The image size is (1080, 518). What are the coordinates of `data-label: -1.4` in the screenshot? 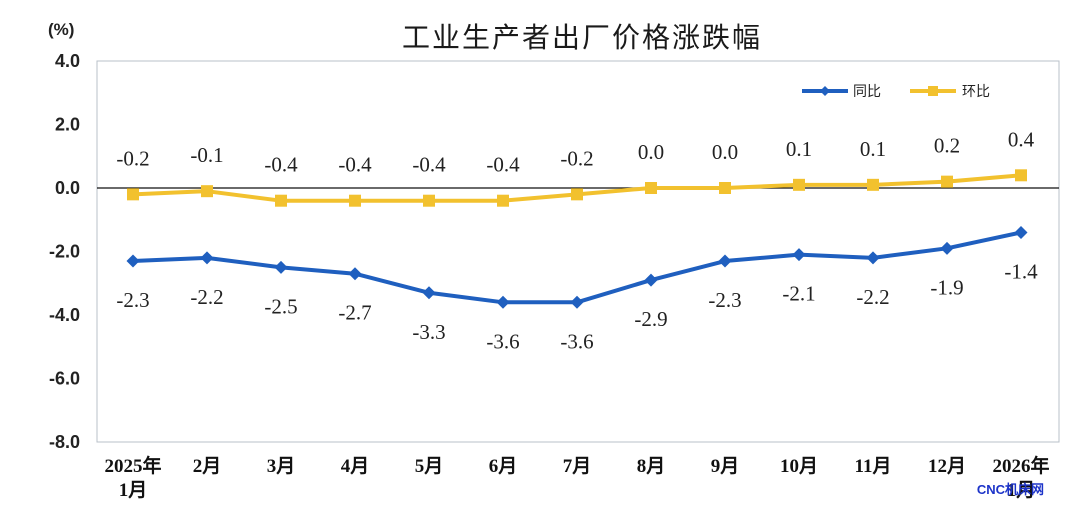 It's located at (1021, 271).